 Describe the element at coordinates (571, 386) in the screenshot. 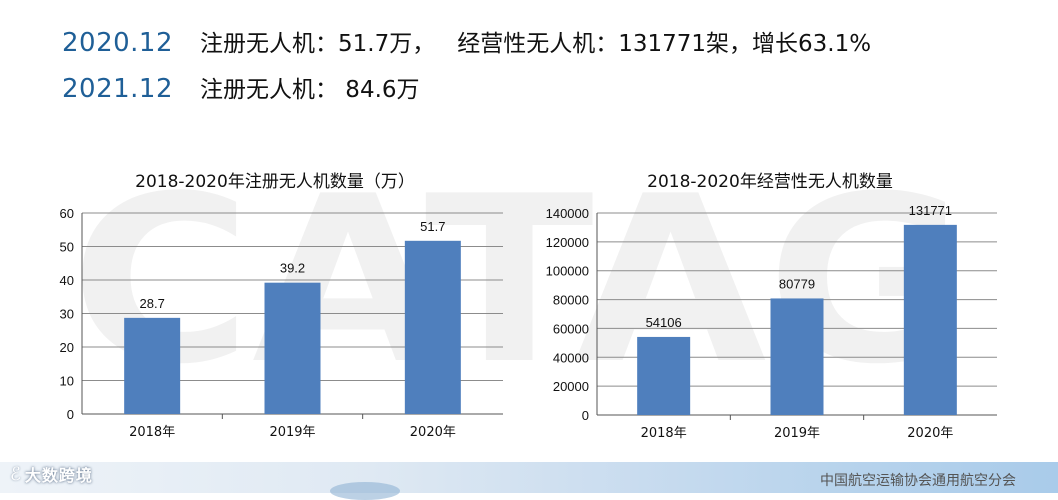

I see `y-tick-label: 20000` at that location.